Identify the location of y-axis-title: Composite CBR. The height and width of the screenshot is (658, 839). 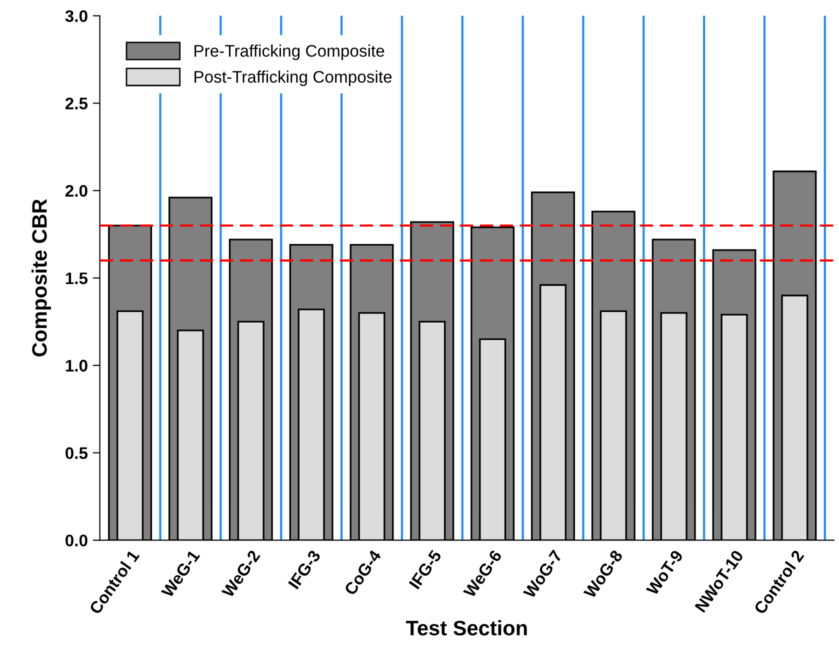
(41, 277).